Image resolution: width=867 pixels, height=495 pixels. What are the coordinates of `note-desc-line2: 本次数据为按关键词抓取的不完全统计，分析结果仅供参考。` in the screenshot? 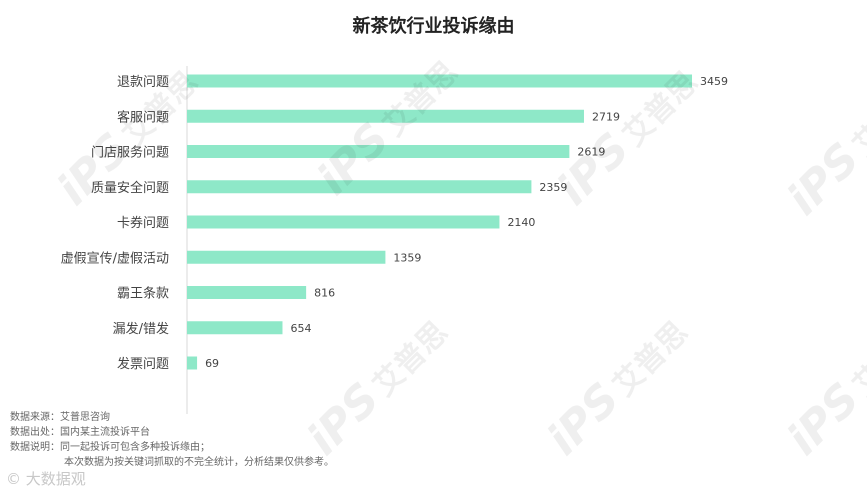 It's located at (199, 462).